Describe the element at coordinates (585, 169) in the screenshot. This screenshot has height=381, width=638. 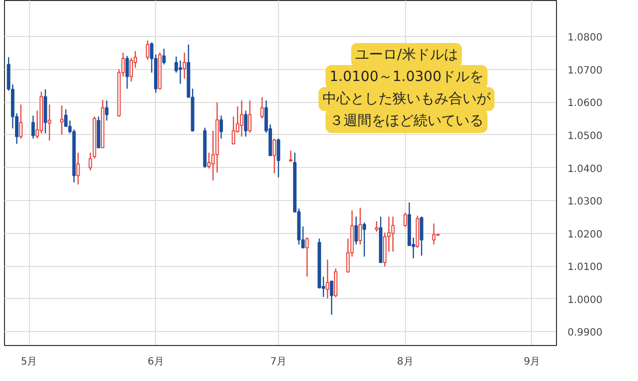
I see `y-tick-label: 1.0400` at that location.